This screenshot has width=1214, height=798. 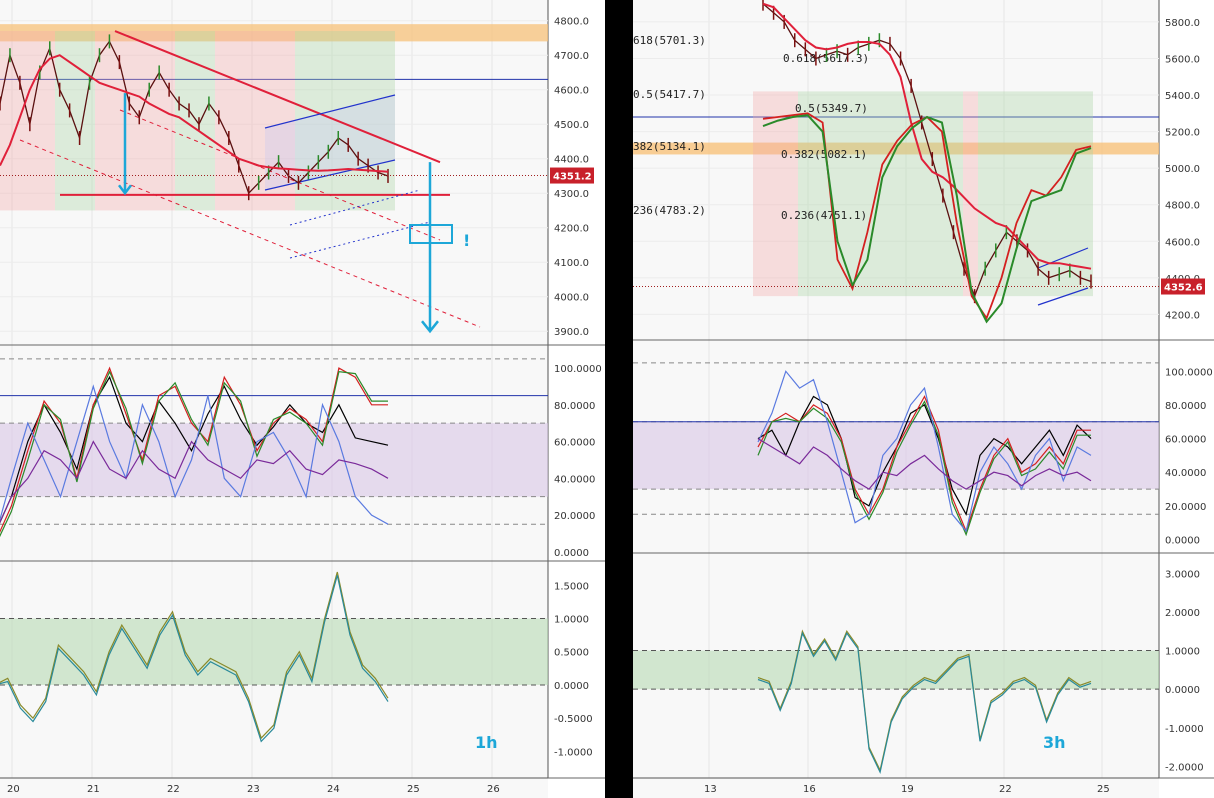 I want to click on fib-level-label: 0.5(5417.7), so click(x=669, y=94).